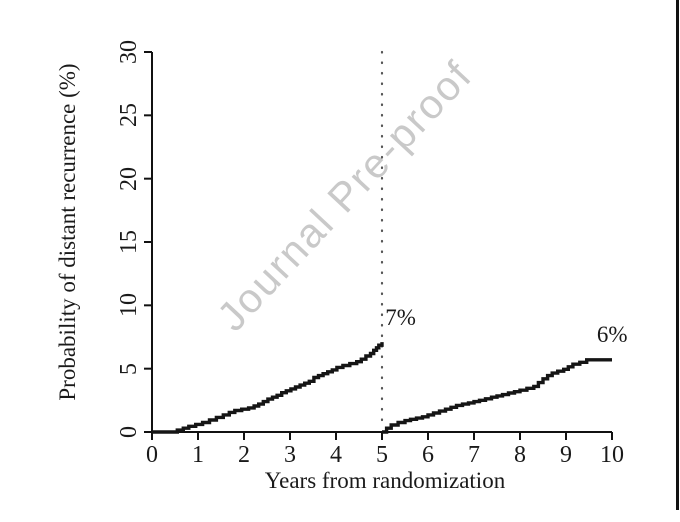 The image size is (680, 522). Describe the element at coordinates (474, 455) in the screenshot. I see `x-tick-label: 7` at that location.